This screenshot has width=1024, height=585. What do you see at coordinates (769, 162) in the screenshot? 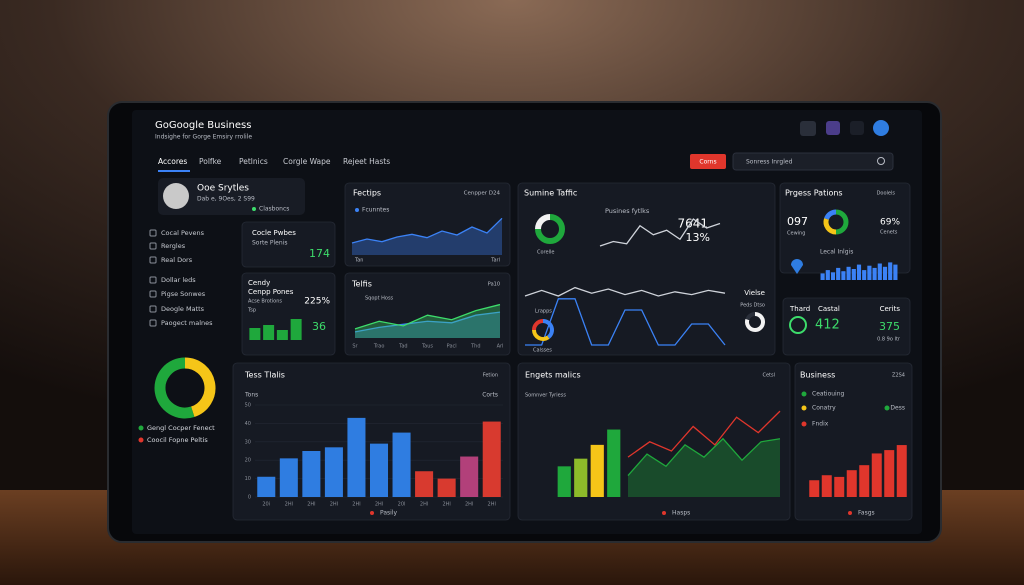
I see `search-text: Sonress Inrgled` at bounding box center [769, 162].